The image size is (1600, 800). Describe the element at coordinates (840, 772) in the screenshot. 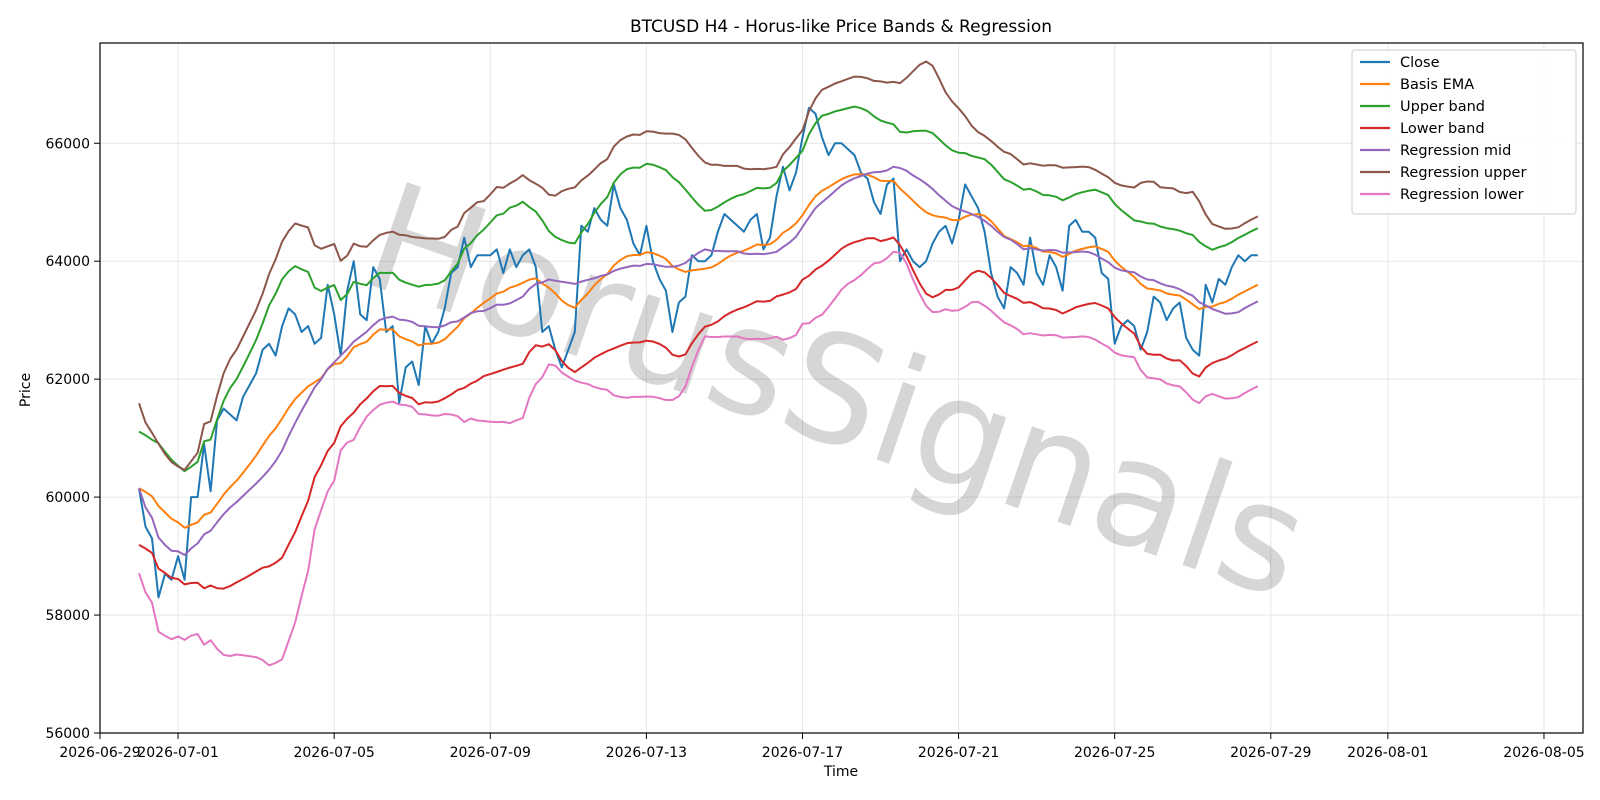

I see `x-axis-label: Time` at that location.